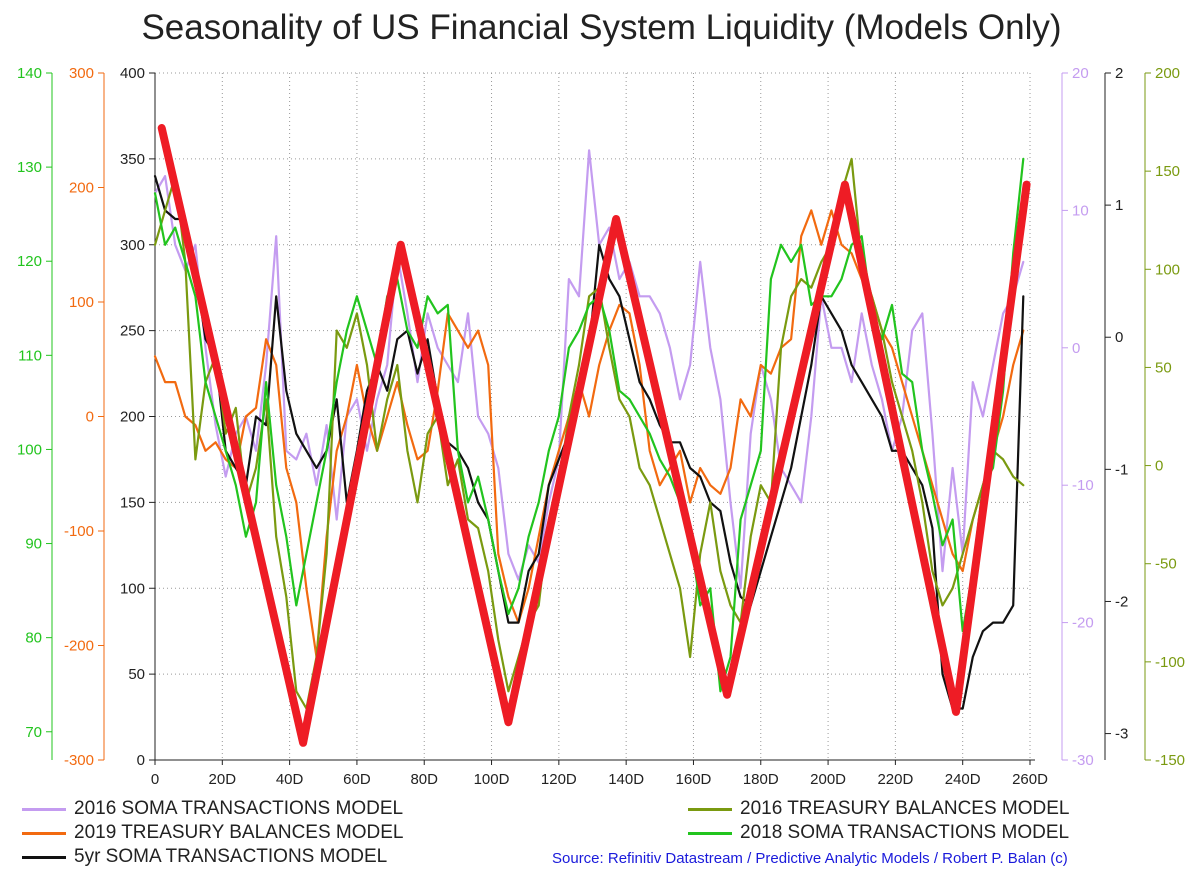 The height and width of the screenshot is (880, 1203). What do you see at coordinates (29, 261) in the screenshot?
I see `green_left-tick-label: 120` at bounding box center [29, 261].